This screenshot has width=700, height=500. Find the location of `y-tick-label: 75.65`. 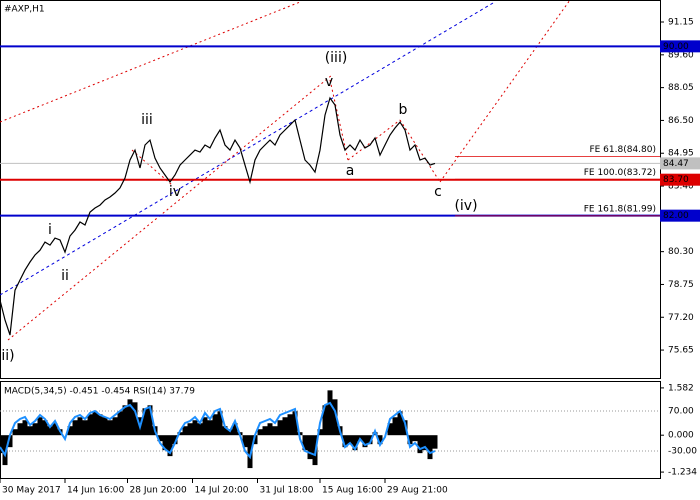

y-tick-label: 75.65 is located at coordinates (681, 351).